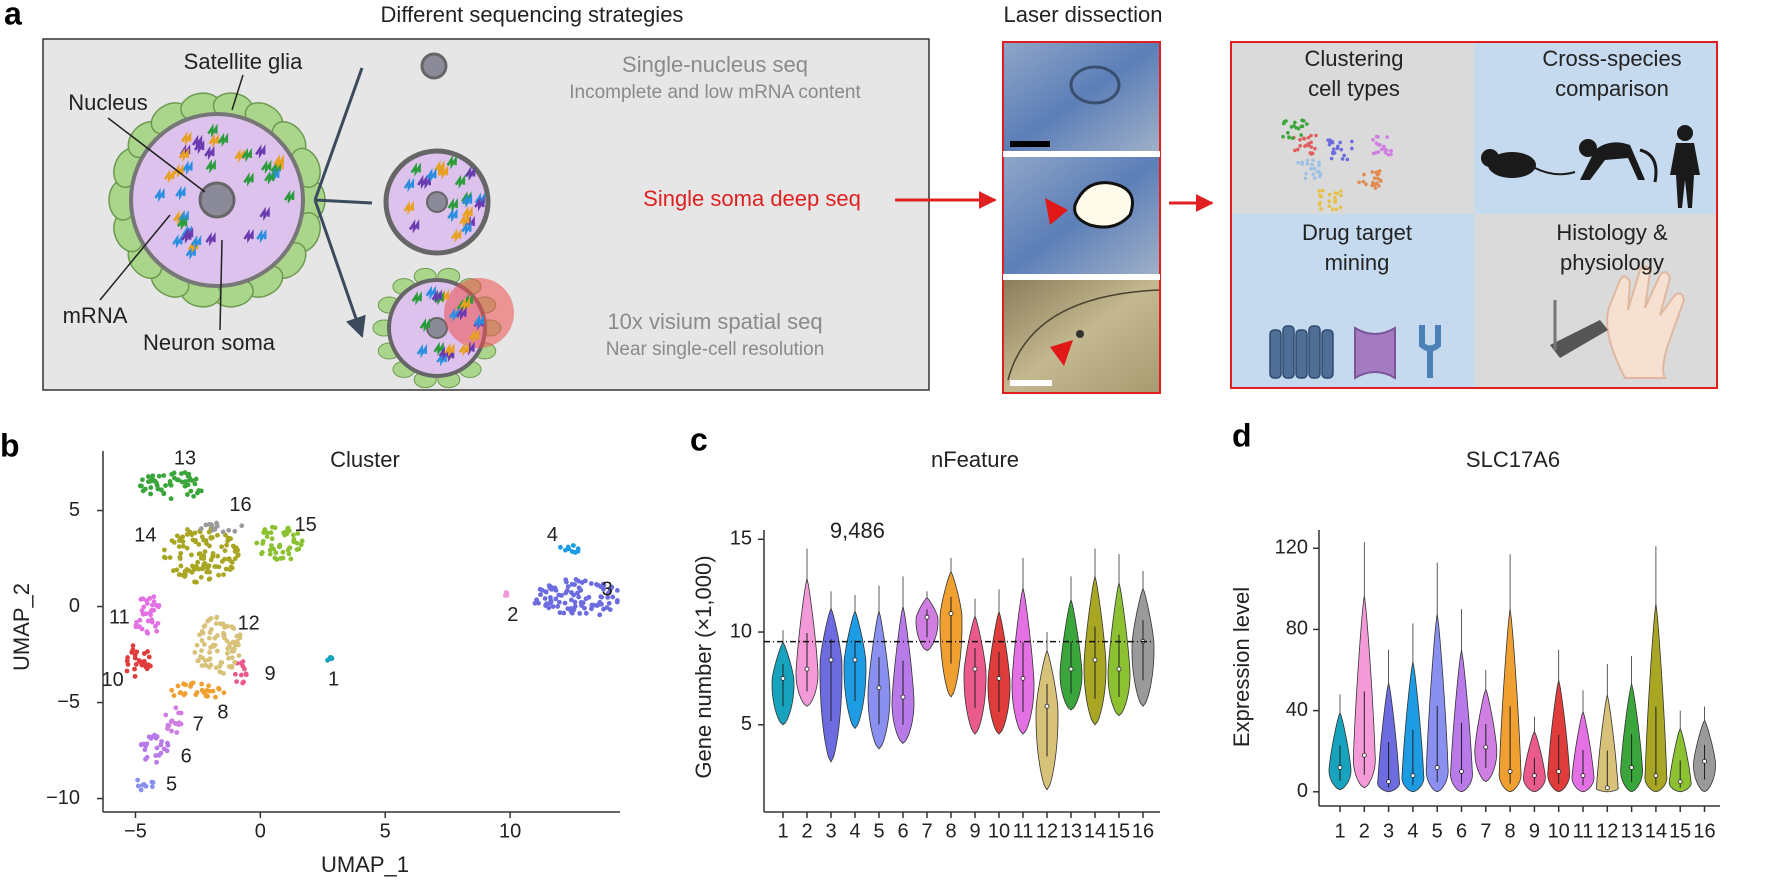 The height and width of the screenshot is (888, 1768). I want to click on x-tick-label: 1, so click(1339, 831).